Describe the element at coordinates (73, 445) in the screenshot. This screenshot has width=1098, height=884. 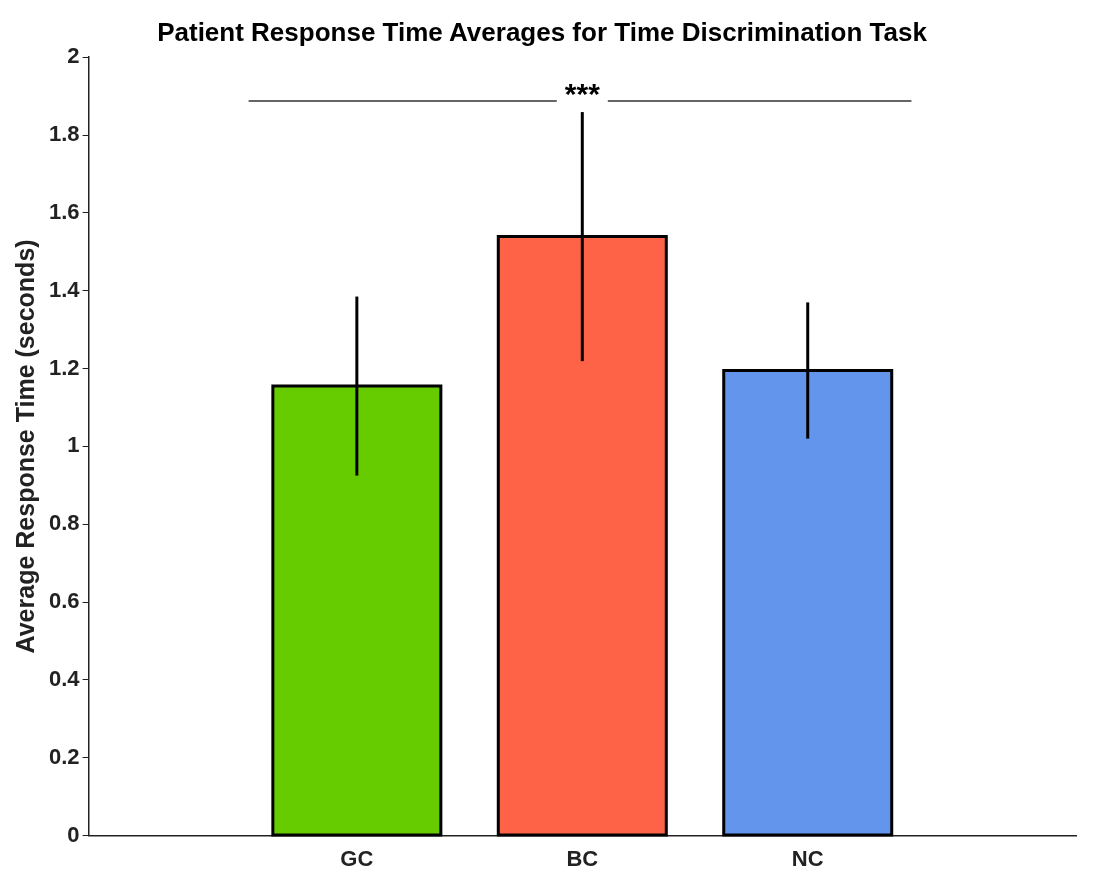
I see `y-tick-label: 1` at that location.